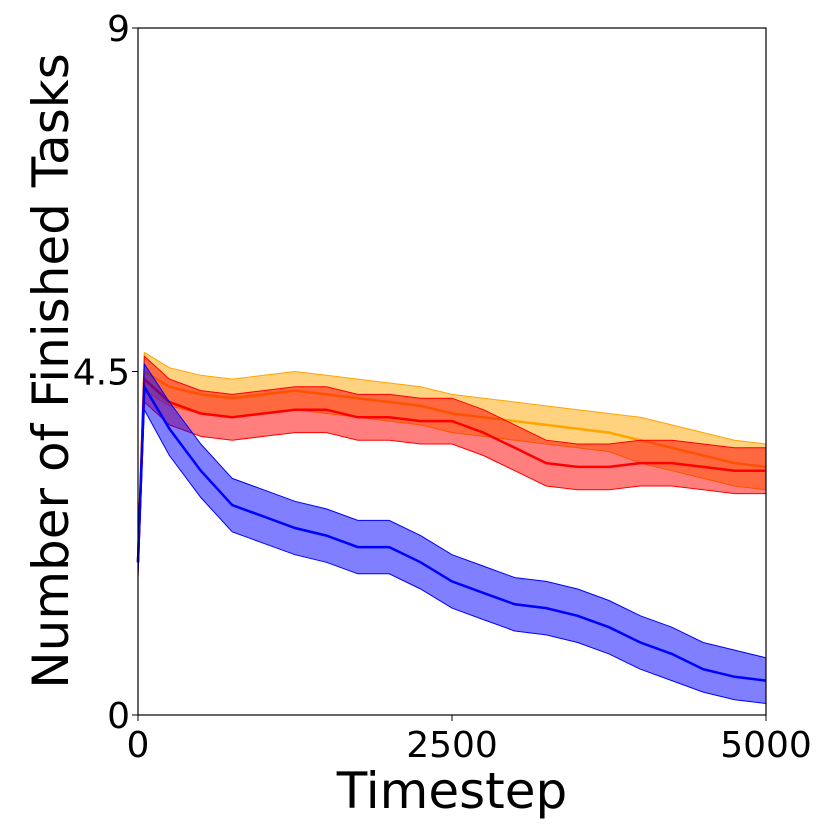  I want to click on y-tick-label: 9, so click(118, 29).